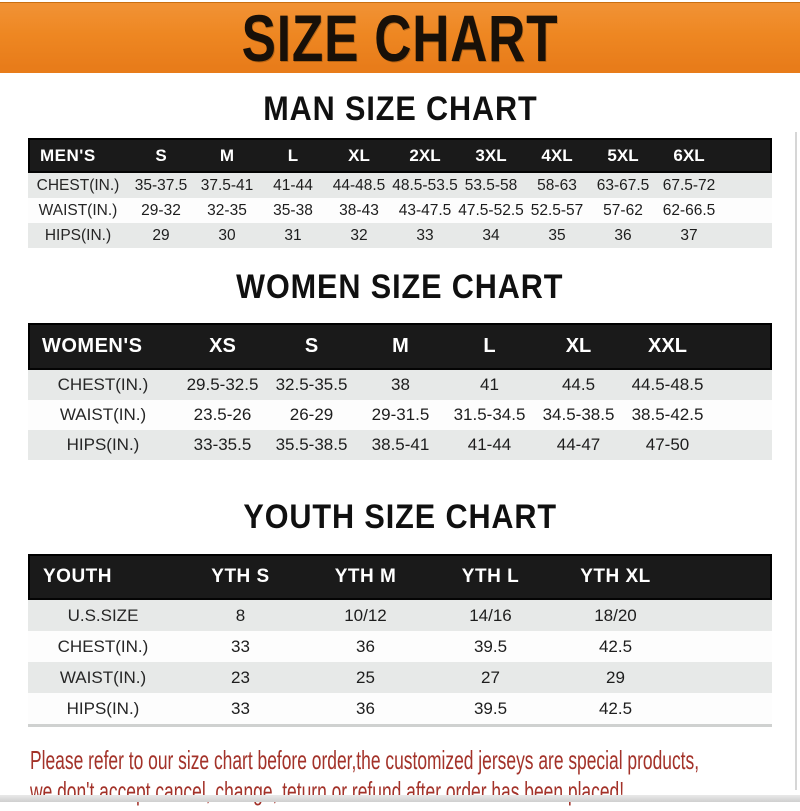  I want to click on column-header-xs: XS, so click(222, 346).